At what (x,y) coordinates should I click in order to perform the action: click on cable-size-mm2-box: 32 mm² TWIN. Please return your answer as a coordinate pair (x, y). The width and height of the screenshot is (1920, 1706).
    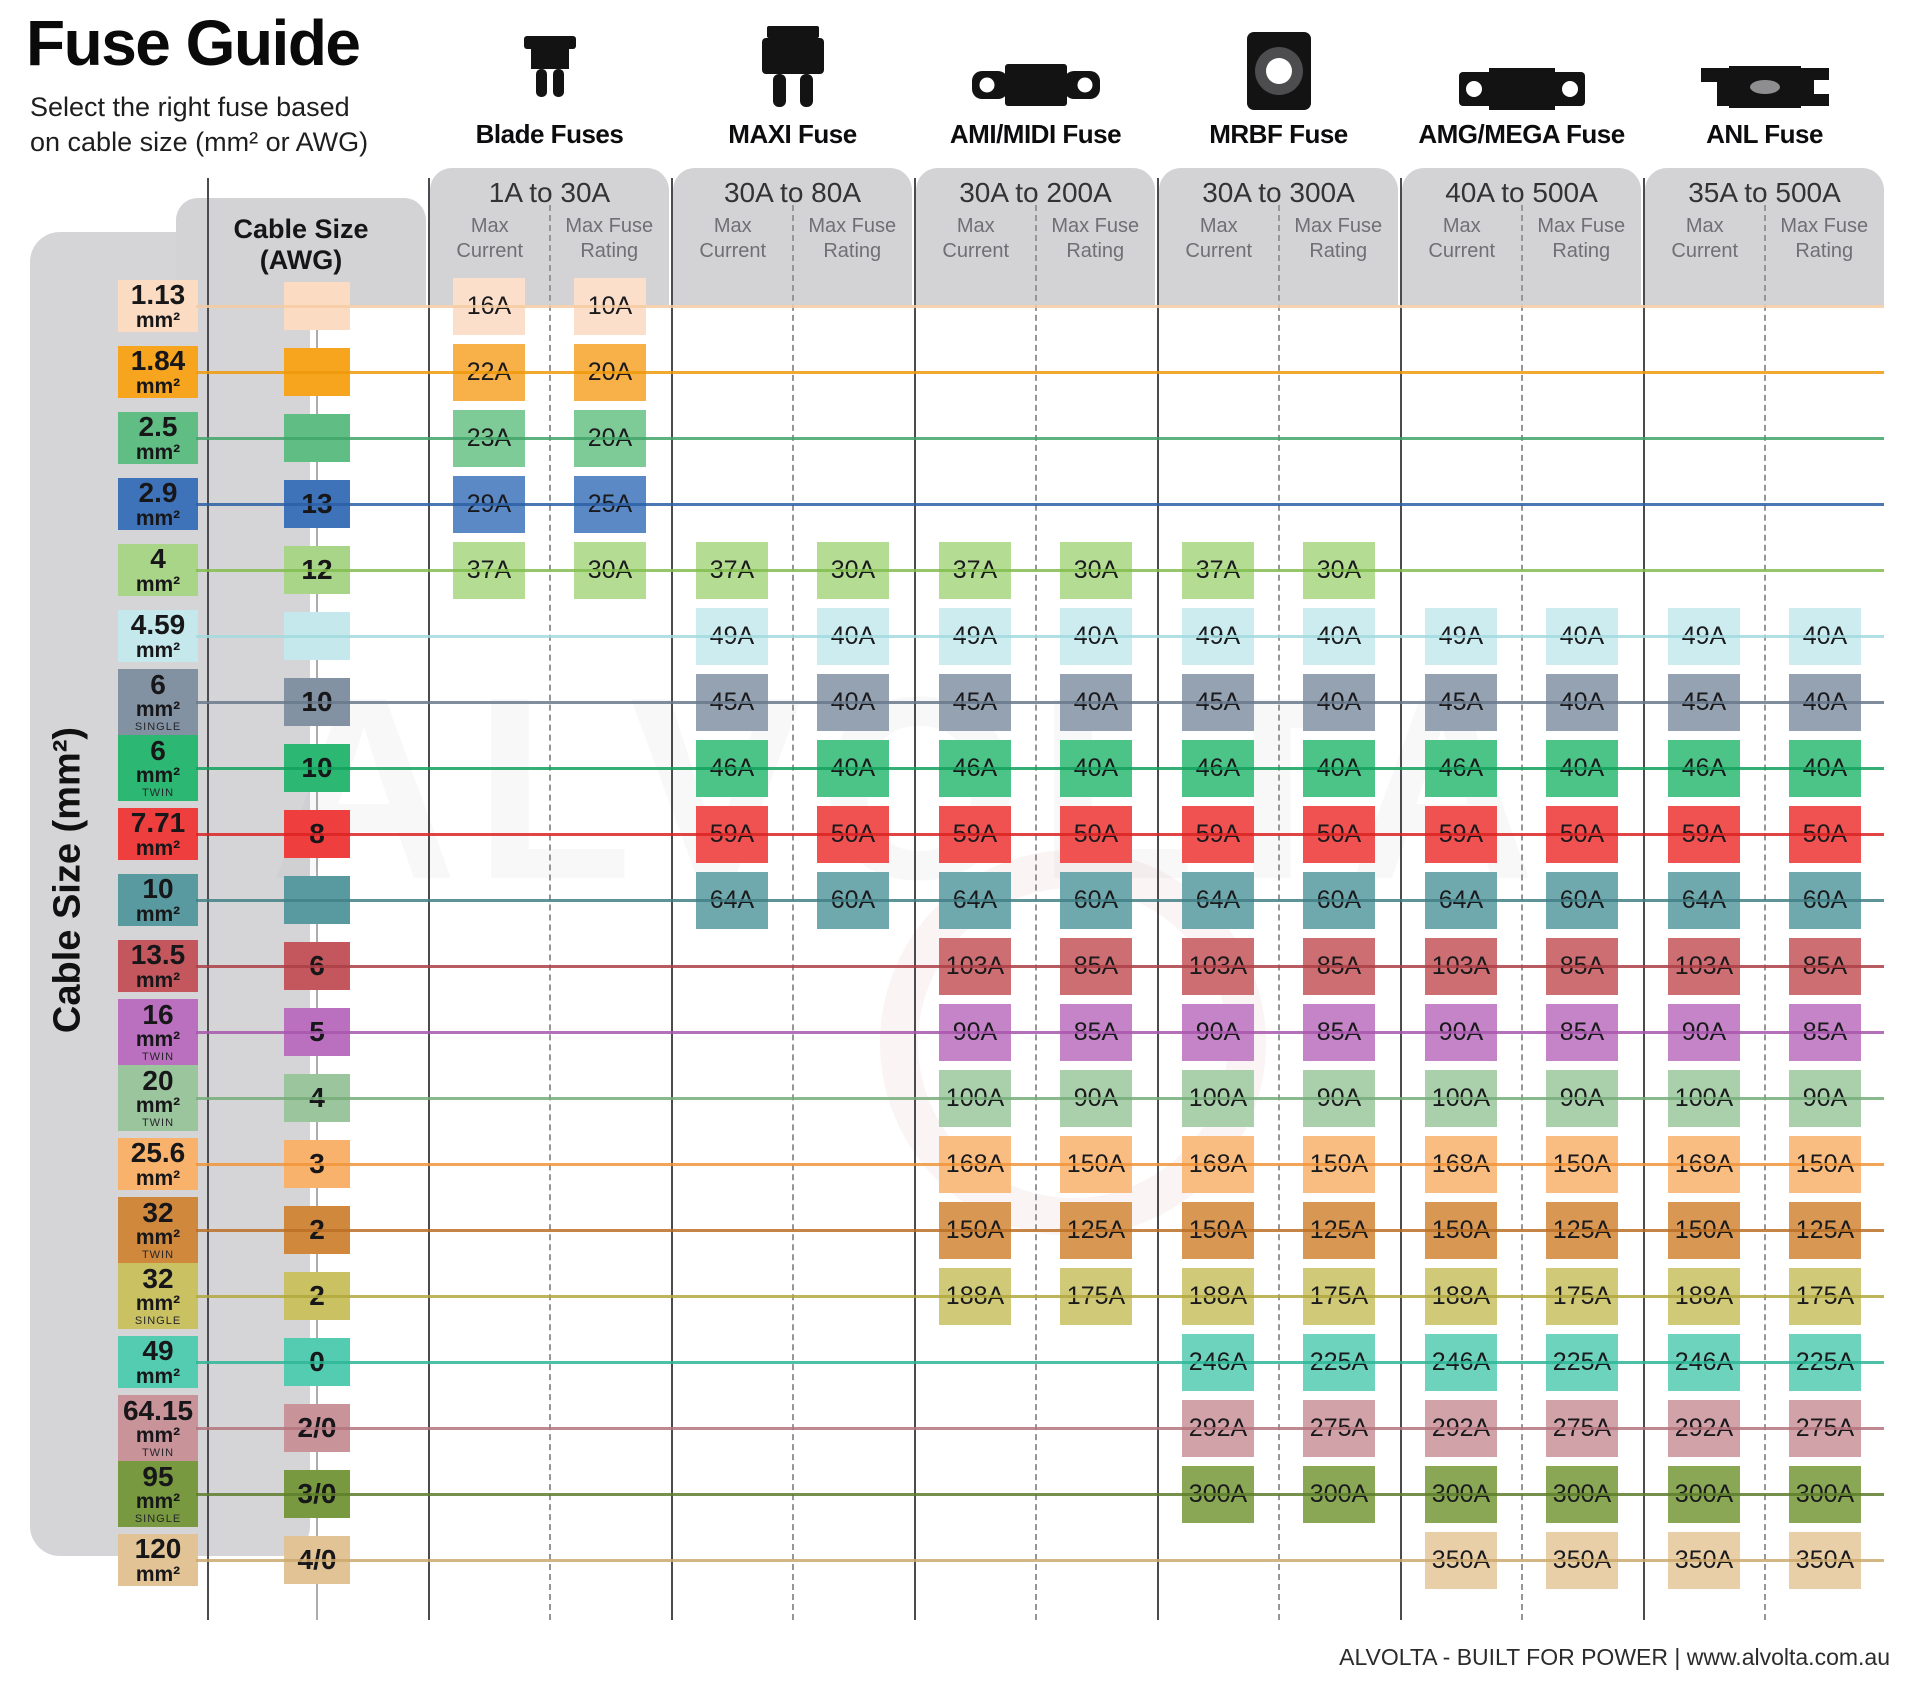
    Looking at the image, I should click on (158, 1230).